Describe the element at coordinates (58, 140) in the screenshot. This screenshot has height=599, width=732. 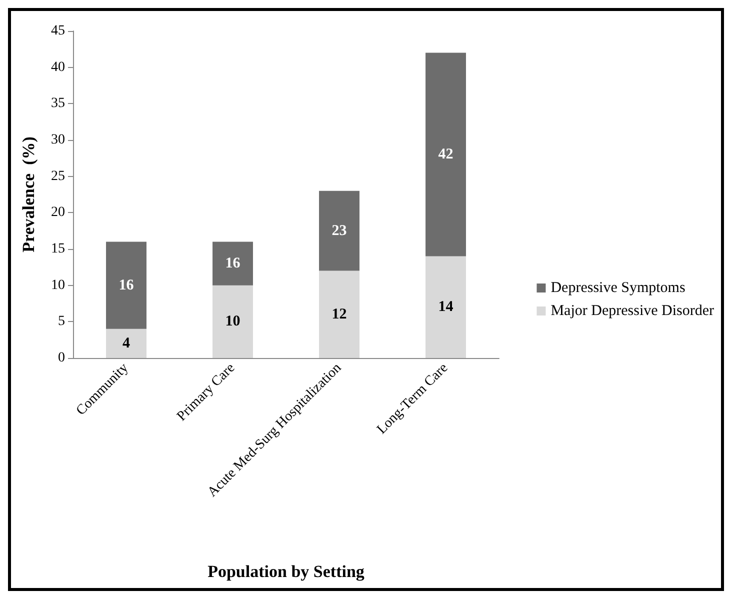
I see `y-tick-label: 30` at that location.